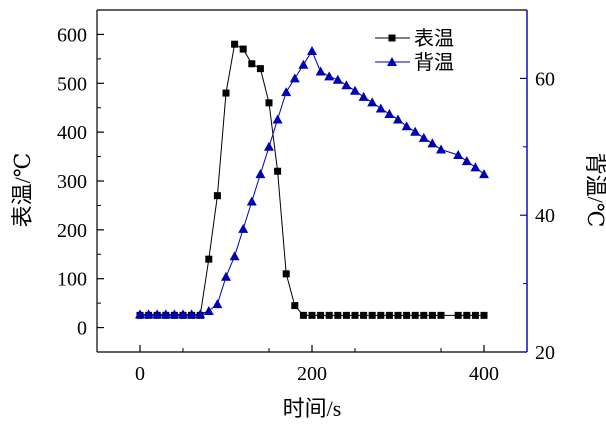 This screenshot has width=606, height=433. Describe the element at coordinates (72, 133) in the screenshot. I see `left-y-tick-label: 400` at that location.